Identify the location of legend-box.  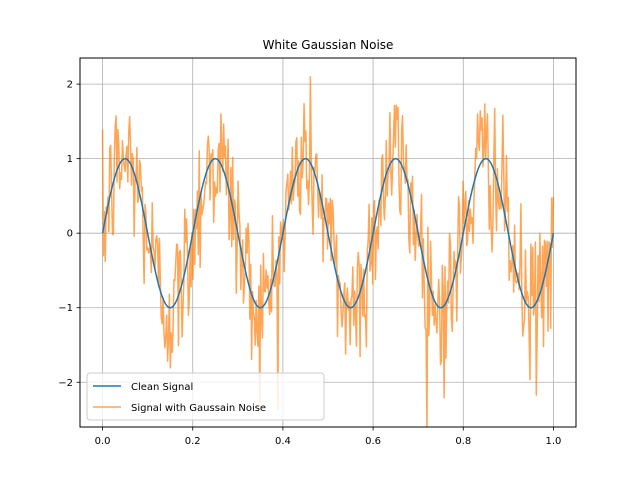
(205, 396).